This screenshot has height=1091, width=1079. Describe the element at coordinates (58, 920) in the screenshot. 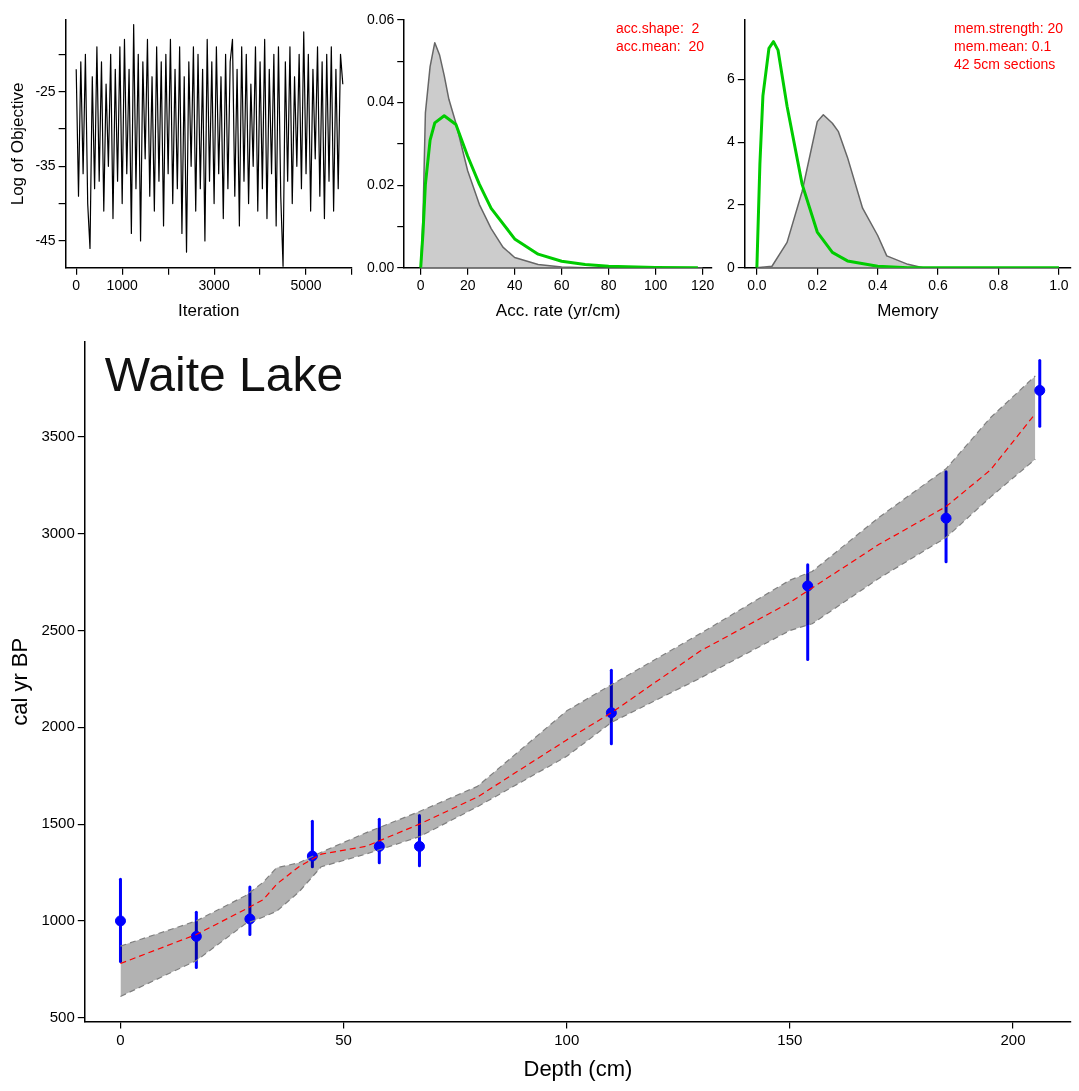

I see `y-tick-label: 1000` at that location.